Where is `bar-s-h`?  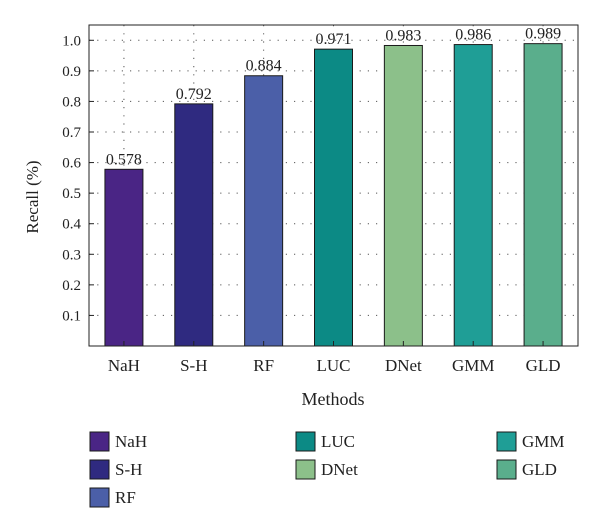 bar-s-h is located at coordinates (194, 225).